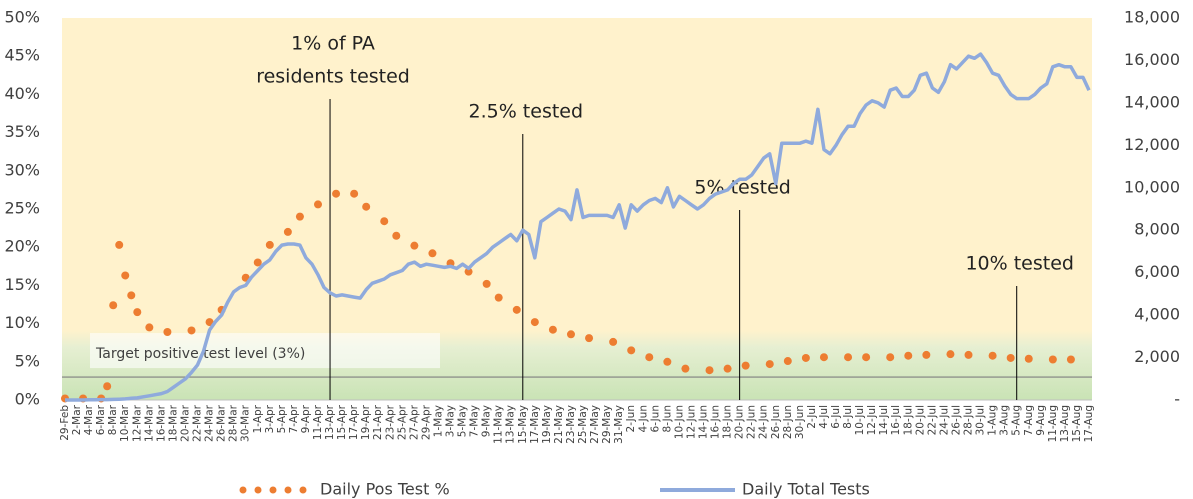  Describe the element at coordinates (619, 424) in the screenshot. I see `x-tick-label: 31-May` at that location.